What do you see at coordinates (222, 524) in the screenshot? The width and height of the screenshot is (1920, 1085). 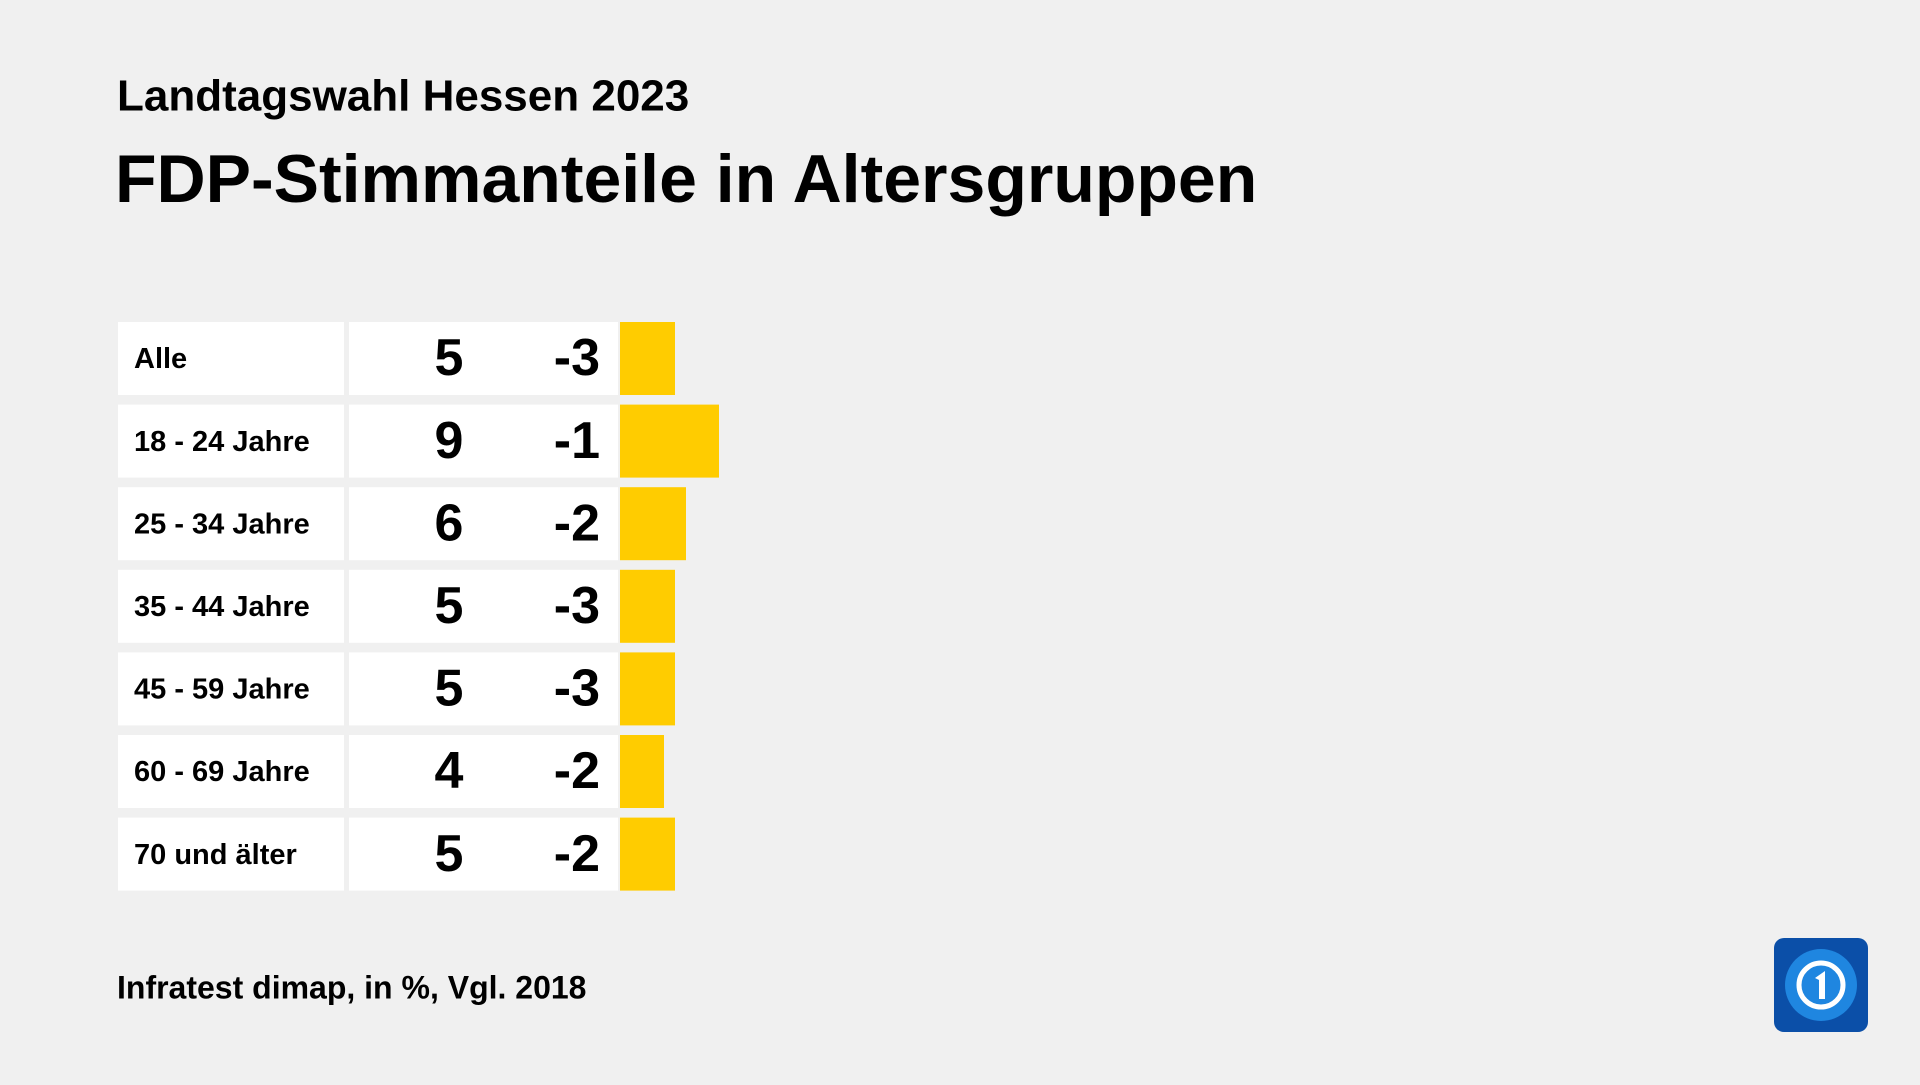 I see `category-label: 25 - 34 Jahre` at bounding box center [222, 524].